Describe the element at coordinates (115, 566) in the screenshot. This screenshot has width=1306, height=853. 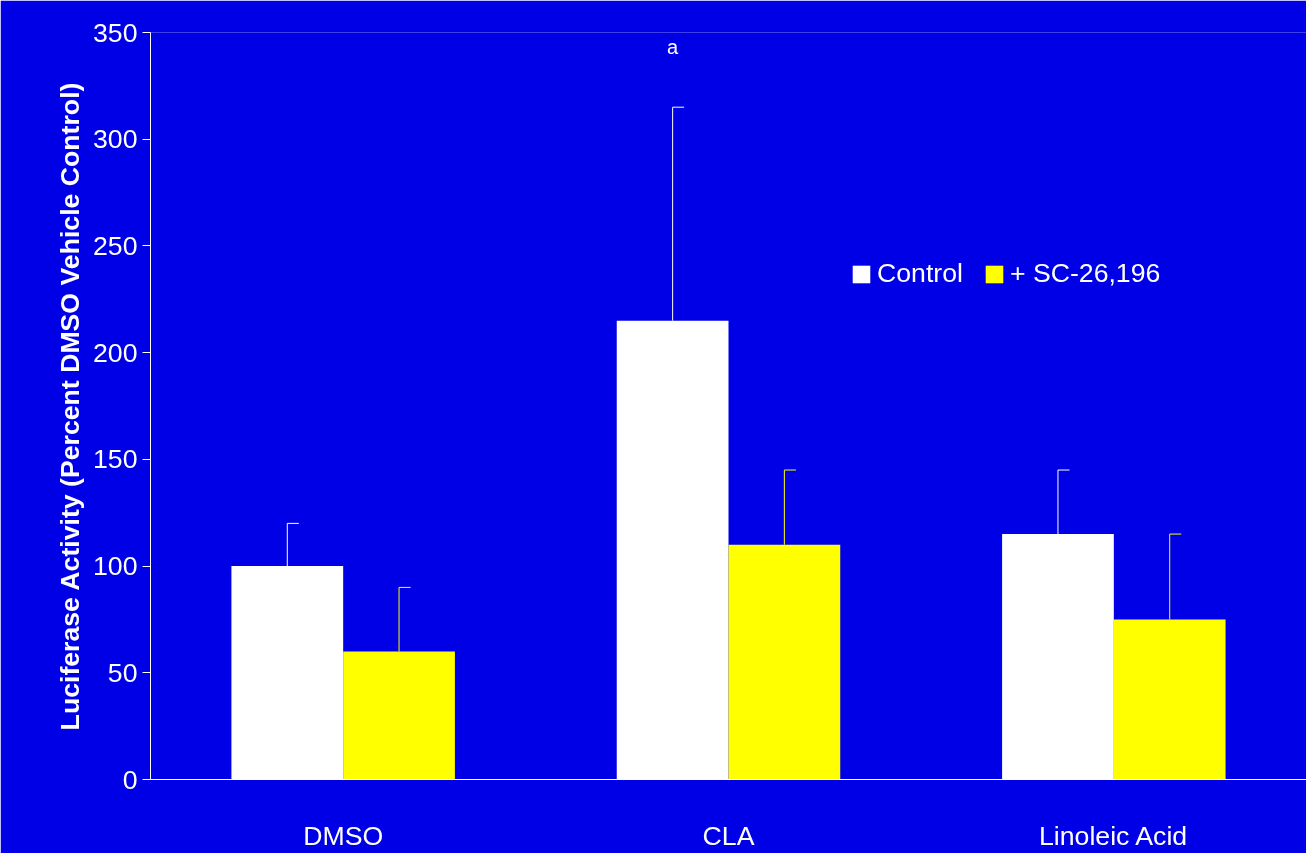
I see `y-tick-label: 100` at that location.